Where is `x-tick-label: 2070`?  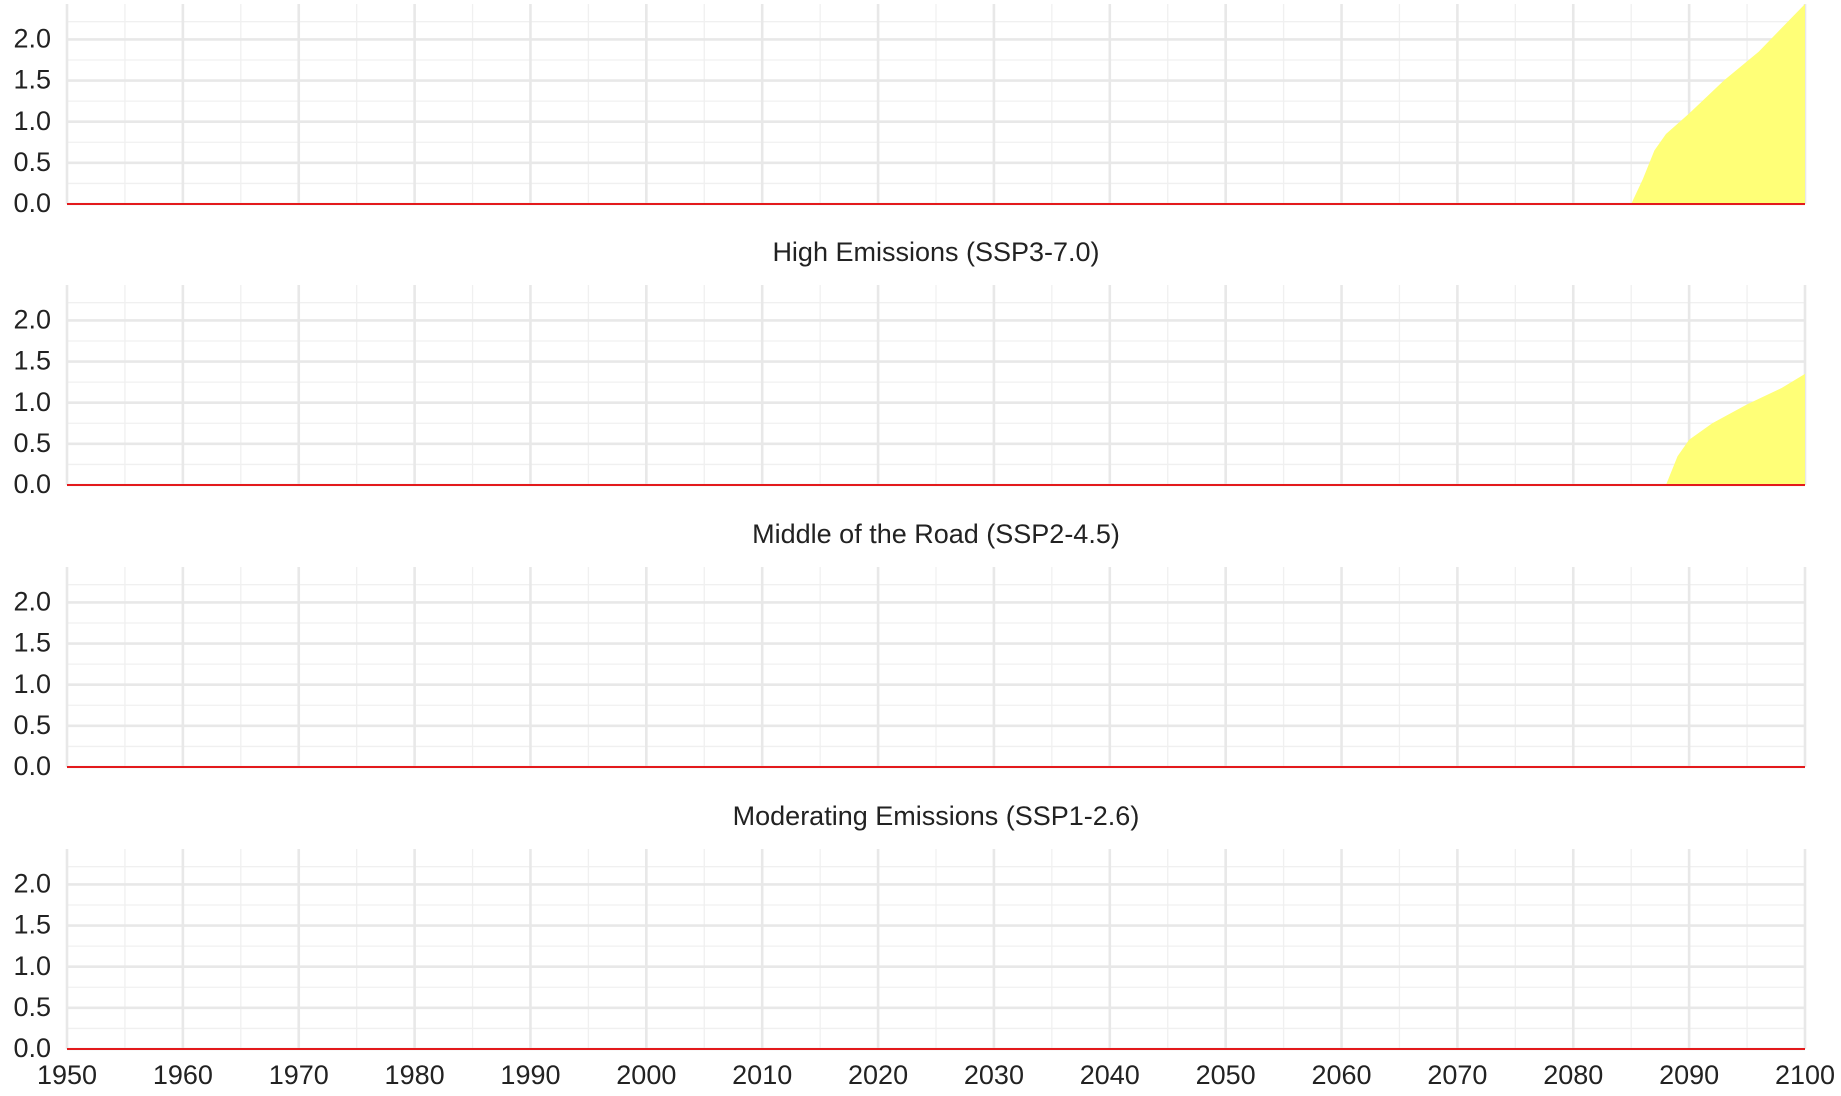
x-tick-label: 2070 is located at coordinates (1457, 1075).